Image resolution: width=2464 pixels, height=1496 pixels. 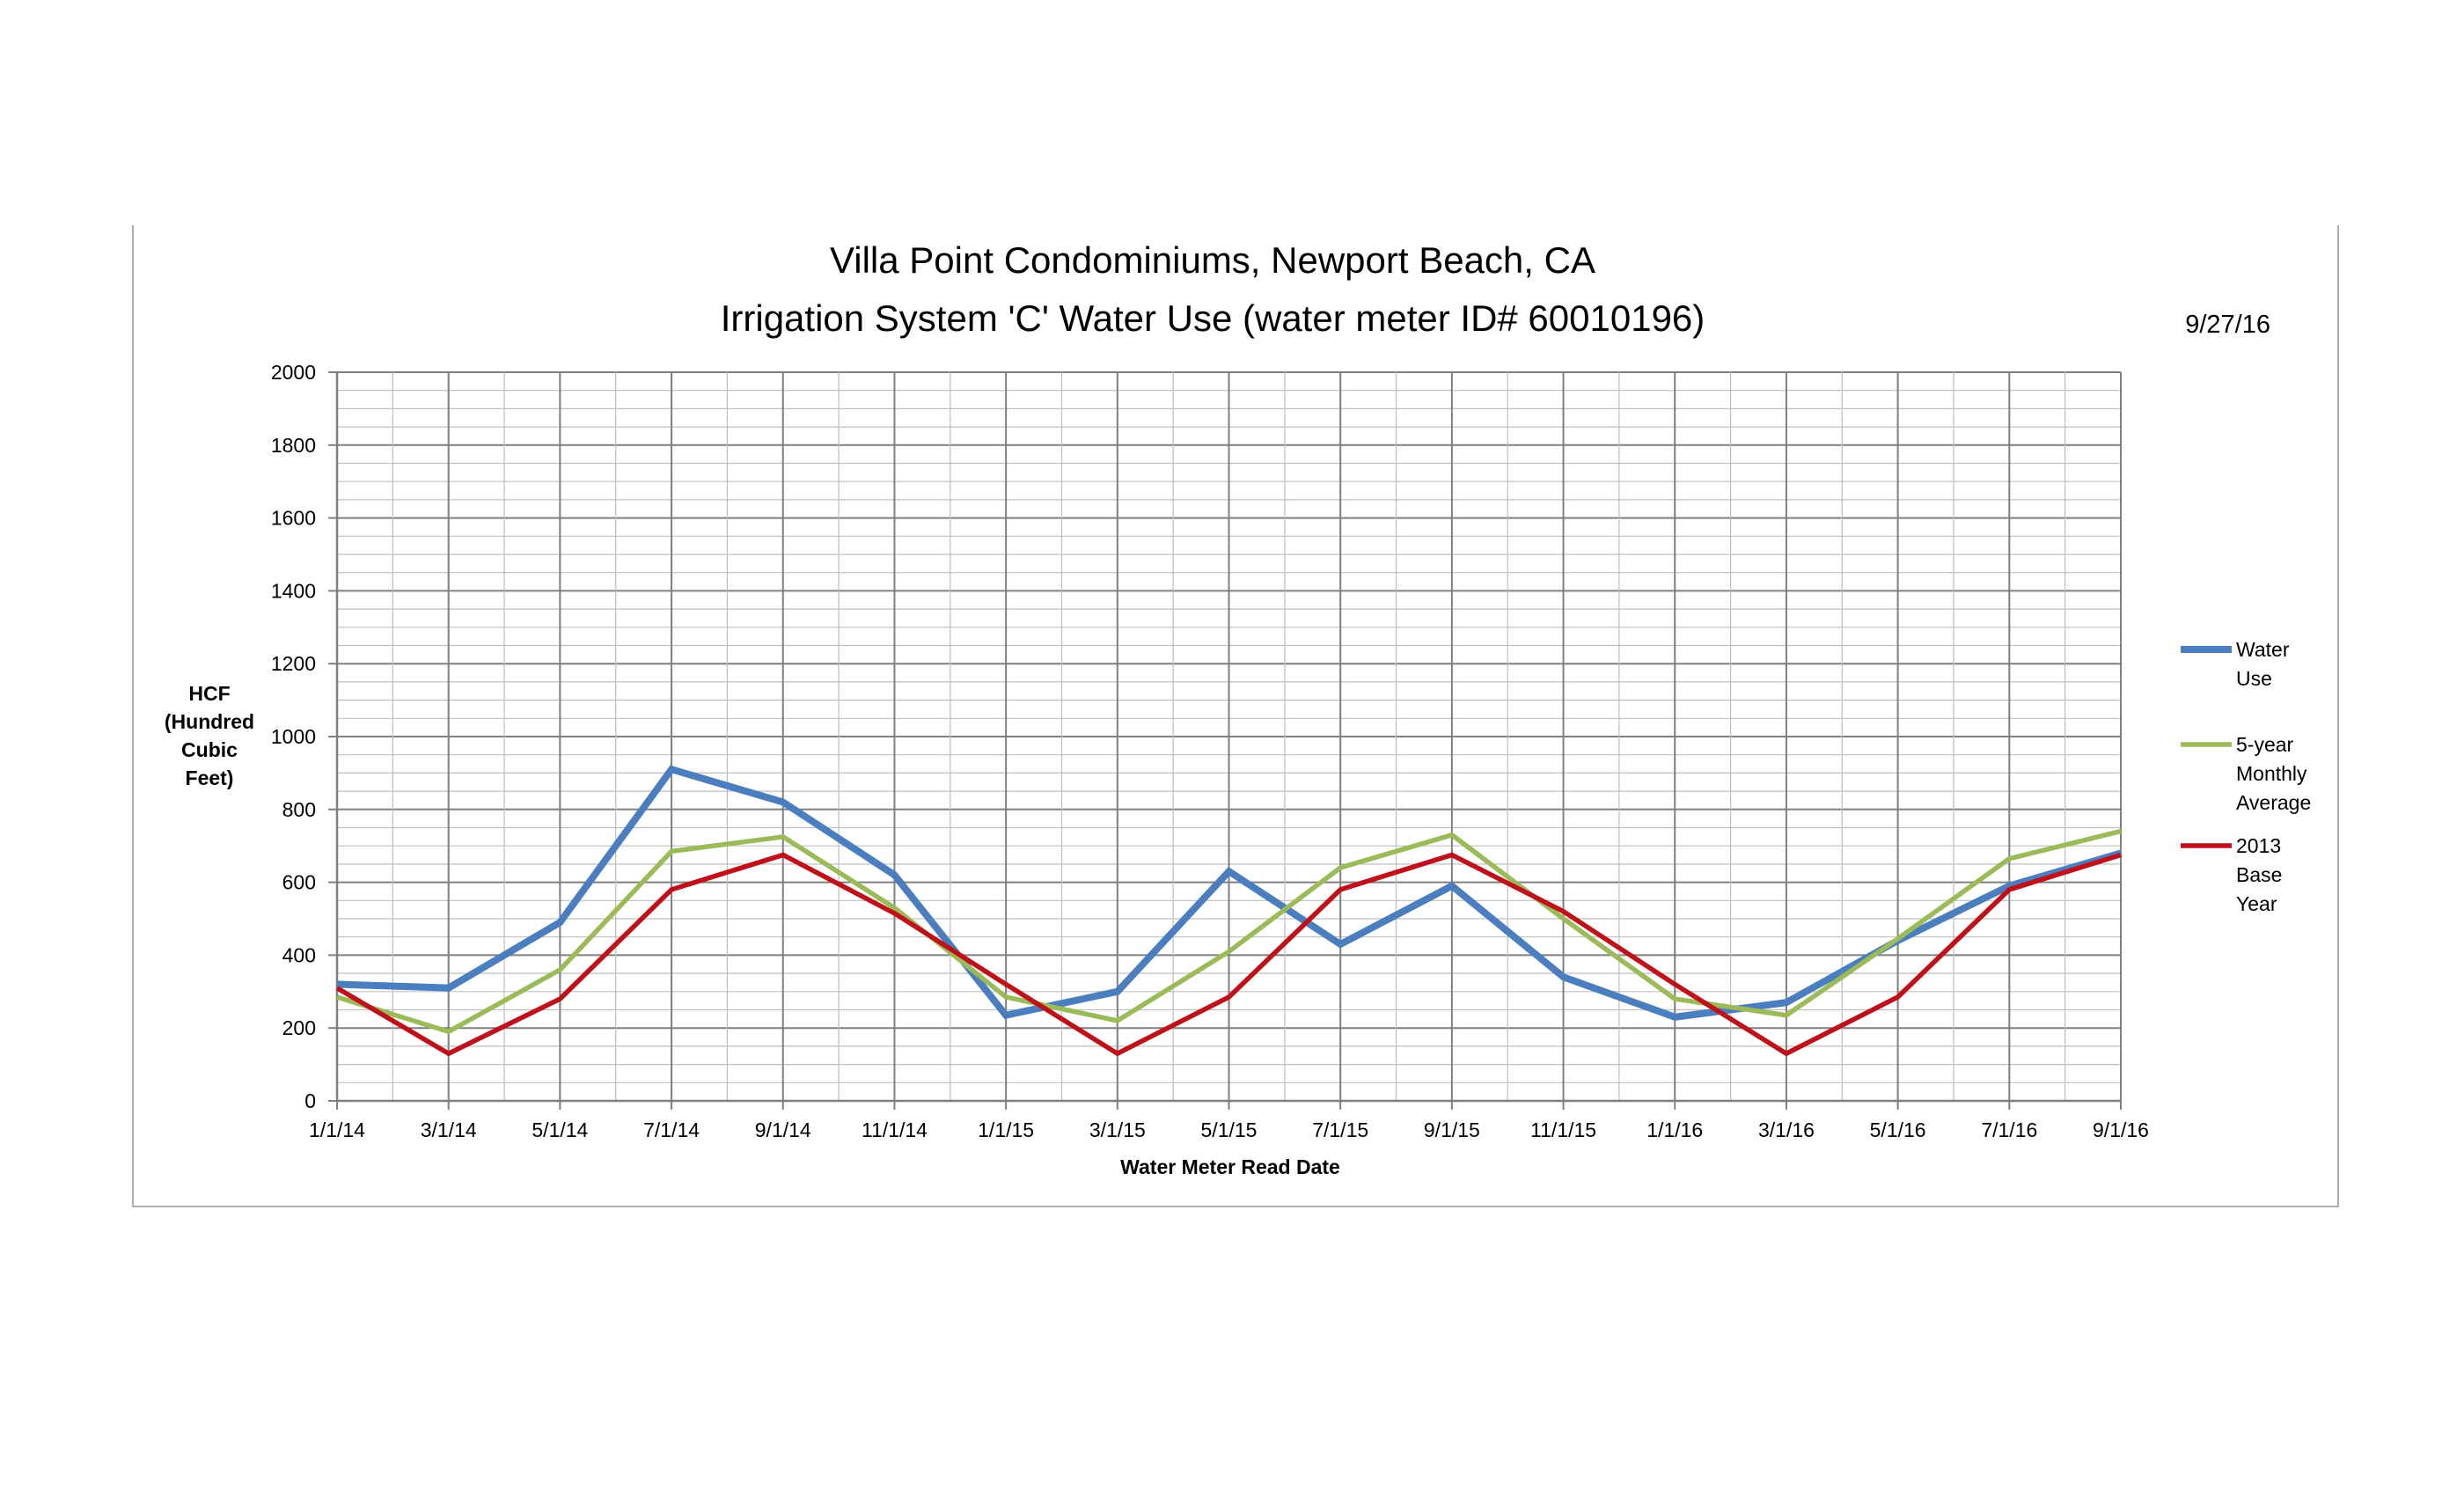 What do you see at coordinates (671, 1130) in the screenshot?
I see `x-tick-label: 7/1/14` at bounding box center [671, 1130].